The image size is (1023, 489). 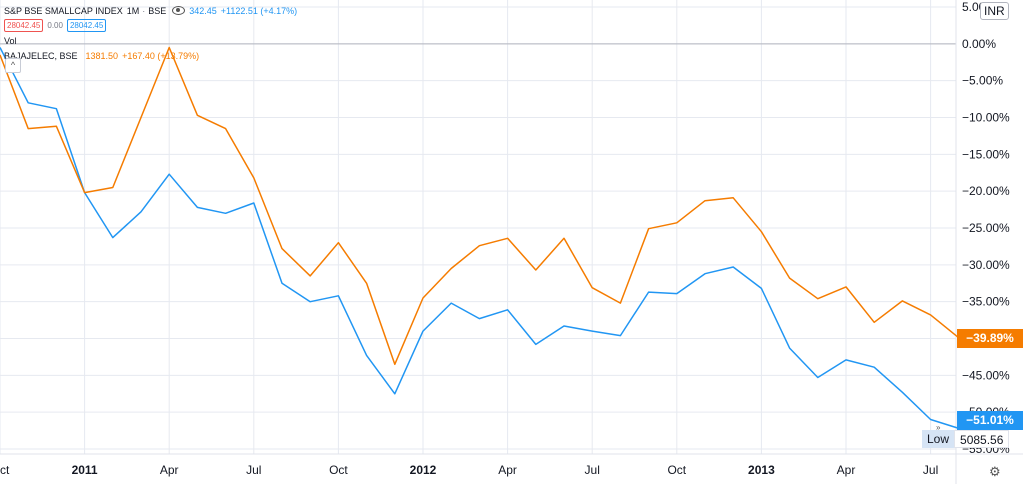 What do you see at coordinates (979, 44) in the screenshot?
I see `y-tick-label: 0.00%` at bounding box center [979, 44].